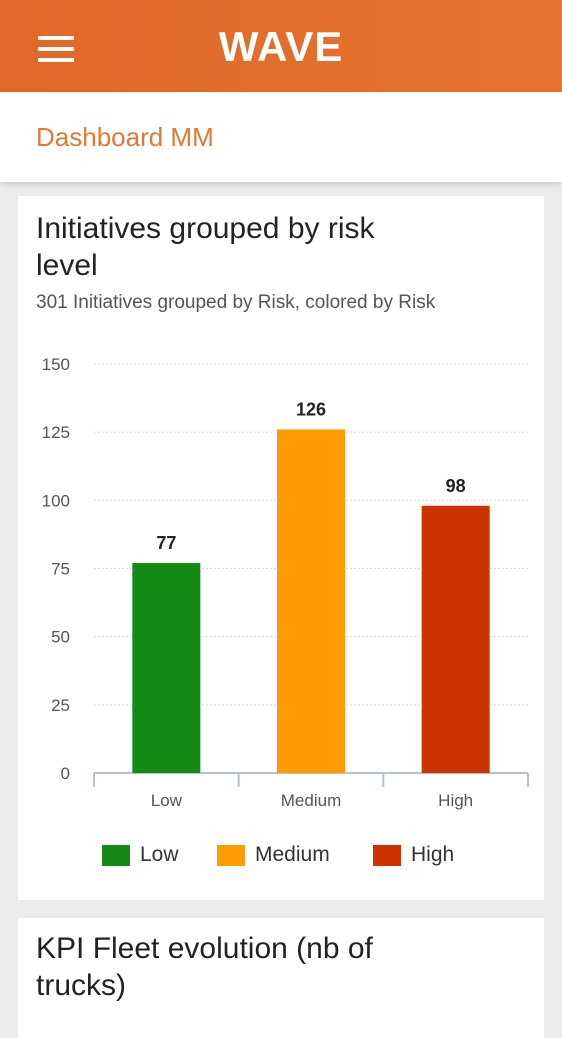  Describe the element at coordinates (292, 854) in the screenshot. I see `legend-label-medium: Medium` at that location.